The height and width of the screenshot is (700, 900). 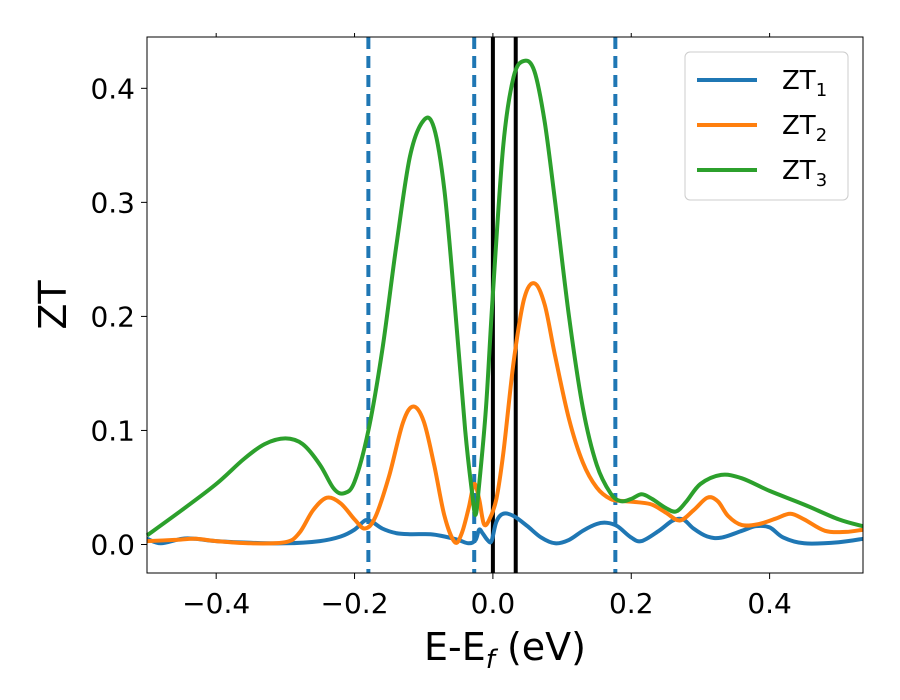 What do you see at coordinates (505, 650) in the screenshot?
I see `x-axis-title: E-Ef (eV)` at bounding box center [505, 650].